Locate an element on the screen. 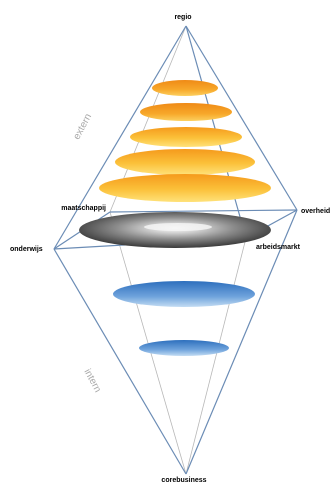 The width and height of the screenshot is (336, 483). vertex-label-left: onderwijs is located at coordinates (26, 249).